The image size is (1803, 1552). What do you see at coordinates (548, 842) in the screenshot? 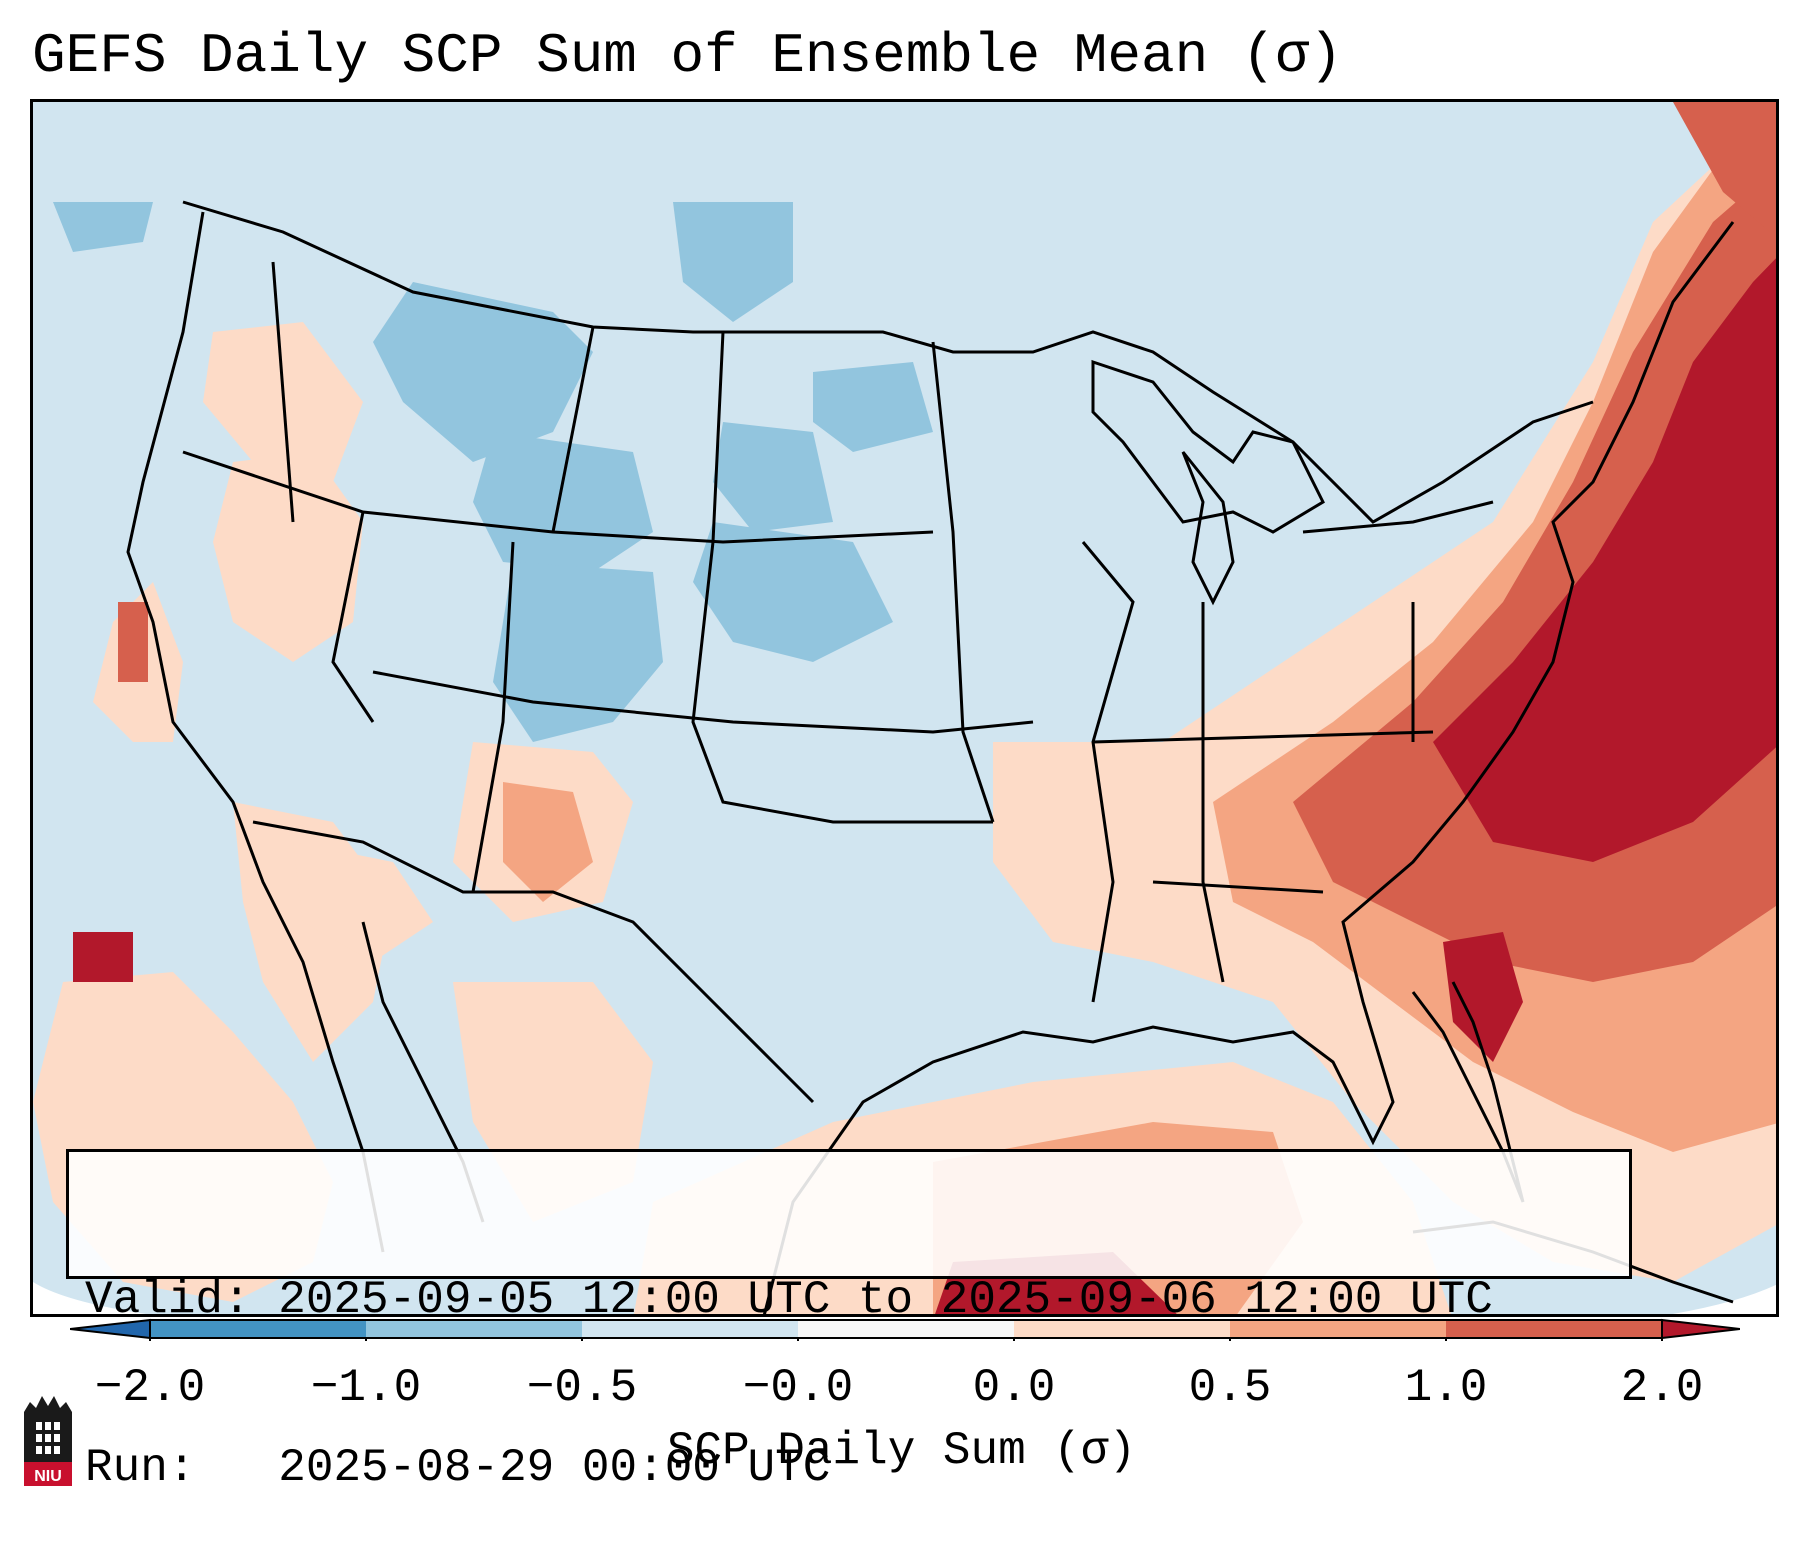
I see `new-mexico-elevated-core` at bounding box center [548, 842].